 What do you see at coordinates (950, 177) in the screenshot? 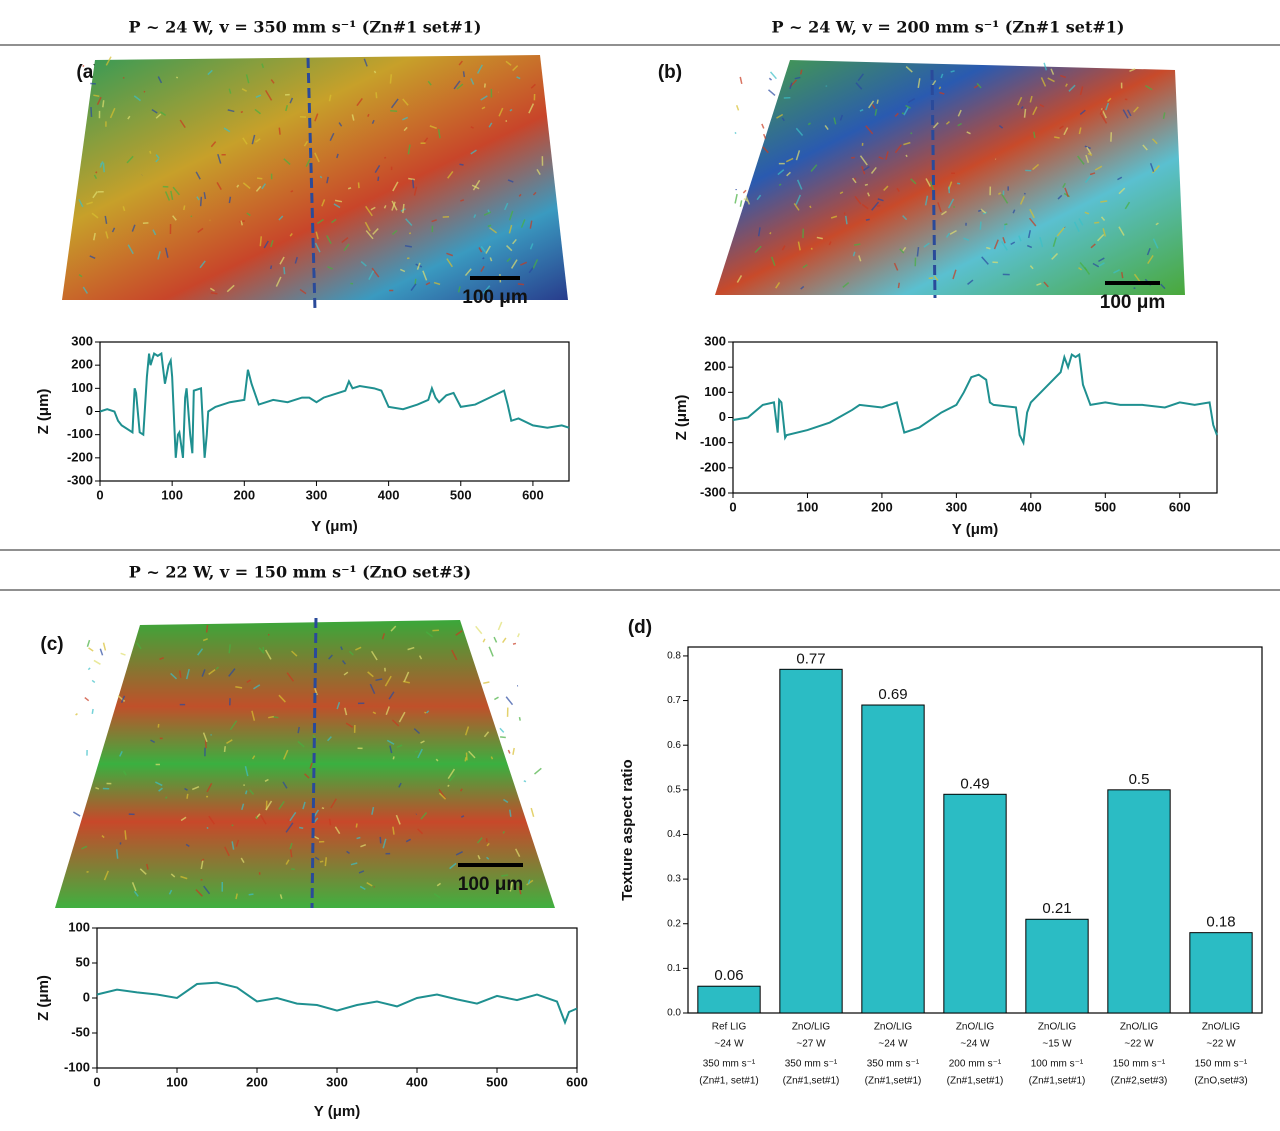
I see `surface-image` at bounding box center [950, 177].